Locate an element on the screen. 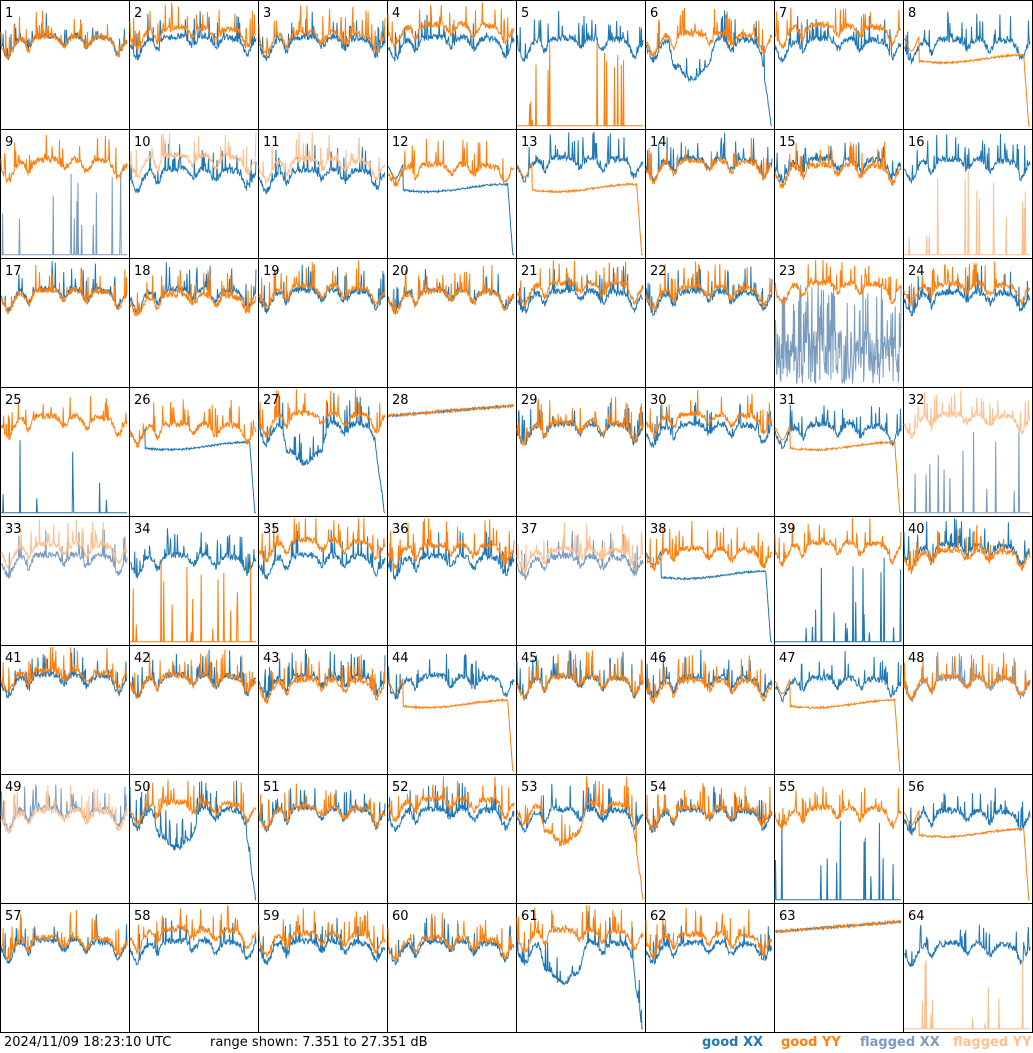 This screenshot has width=1033, height=1053. panel-12: 12 is located at coordinates (452, 194).